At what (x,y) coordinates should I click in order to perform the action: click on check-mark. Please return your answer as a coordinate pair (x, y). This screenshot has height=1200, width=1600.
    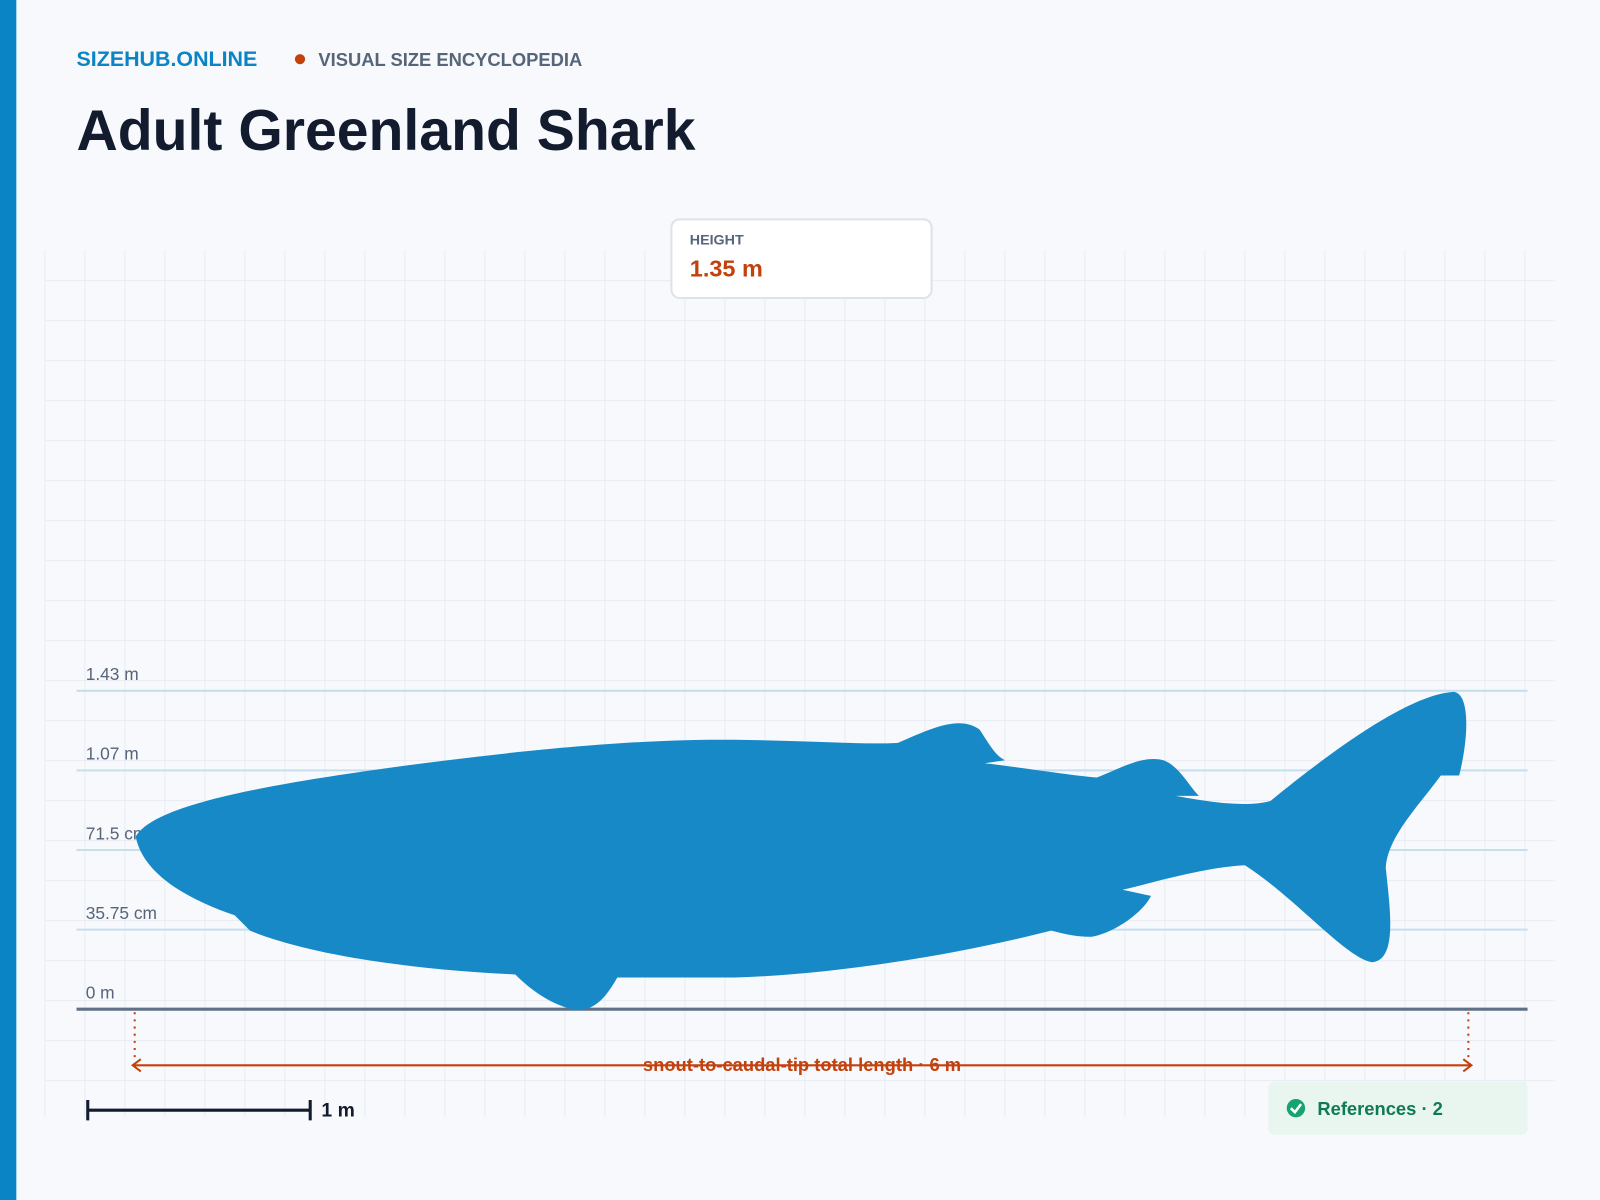
    Looking at the image, I should click on (1296, 1109).